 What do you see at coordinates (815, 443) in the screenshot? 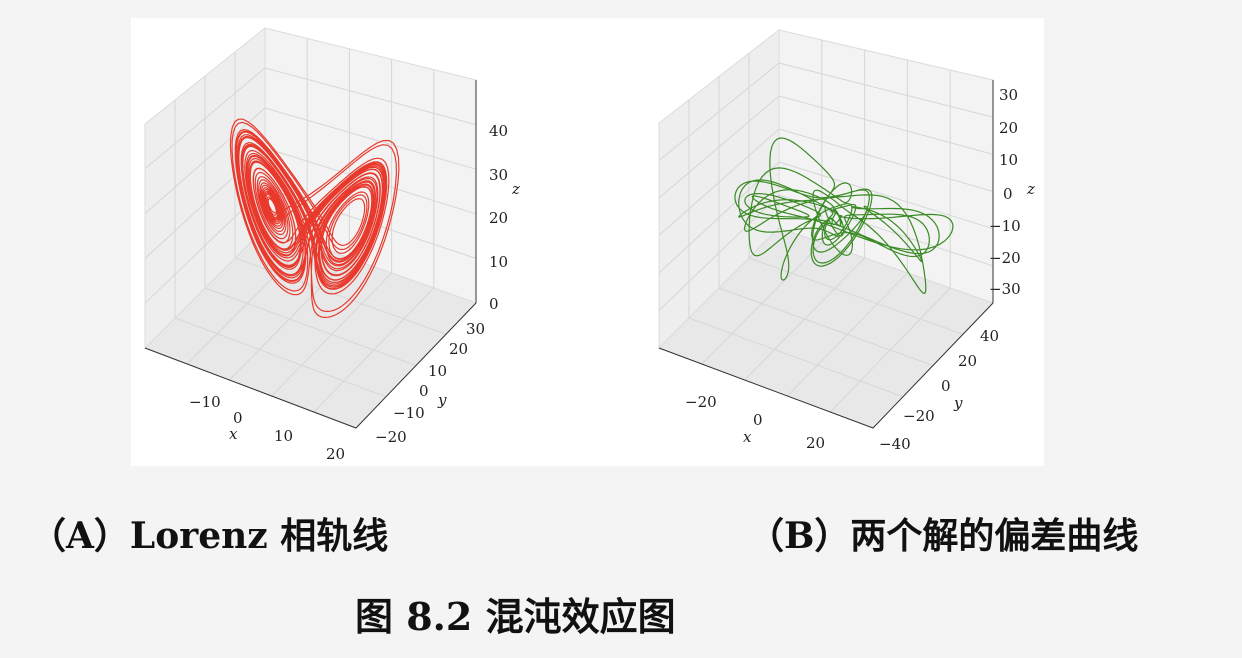
I see `plot-b-xtick: 20` at bounding box center [815, 443].